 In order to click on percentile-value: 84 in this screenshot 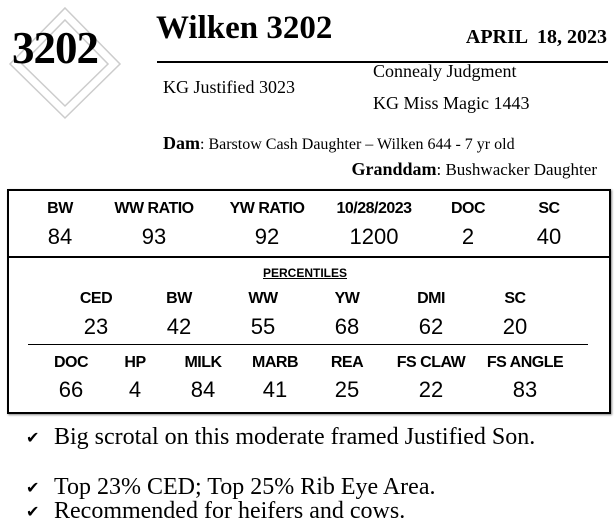, I will do `click(203, 389)`.